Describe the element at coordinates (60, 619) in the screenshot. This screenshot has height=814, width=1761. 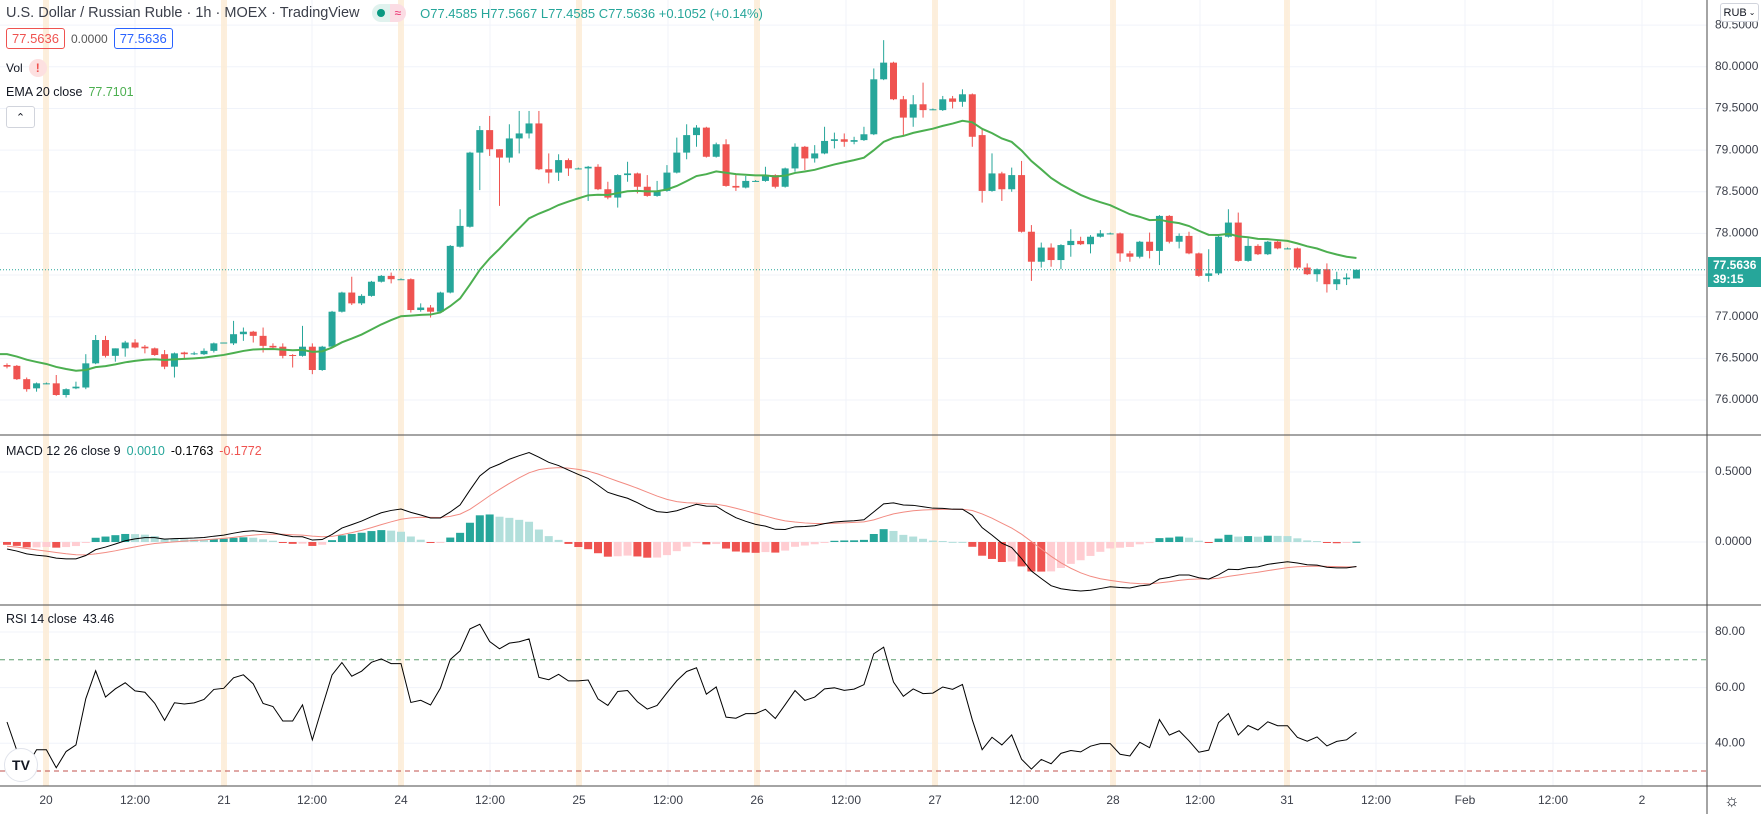
I see `rsi-legend: RSI 14 close 43.46` at that location.